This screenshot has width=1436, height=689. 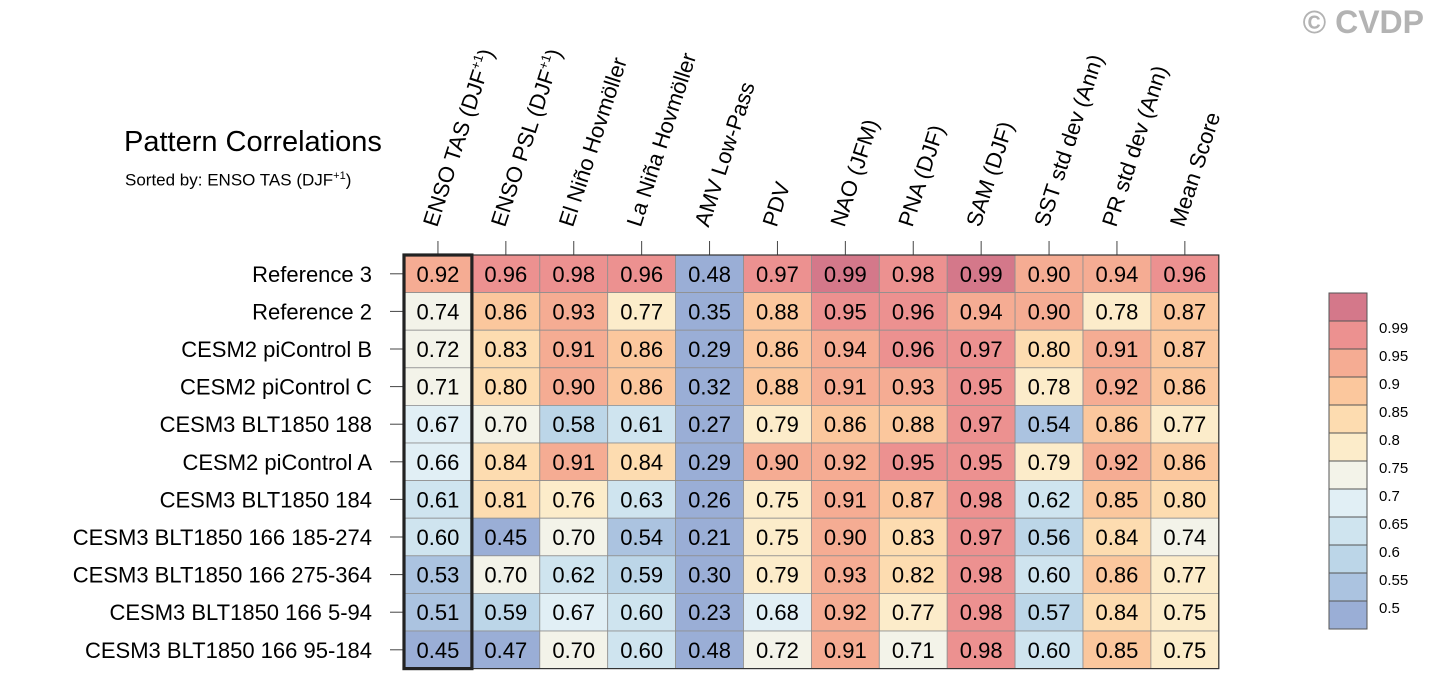 I want to click on cell-r3-c9, so click(x=1049, y=386).